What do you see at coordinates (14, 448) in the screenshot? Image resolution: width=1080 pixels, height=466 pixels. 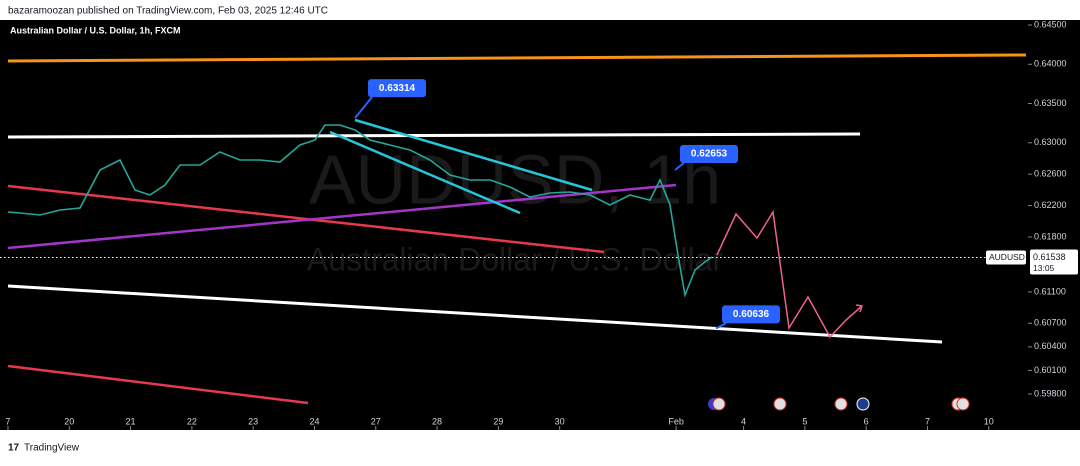 I see `brand-logo: 17` at bounding box center [14, 448].